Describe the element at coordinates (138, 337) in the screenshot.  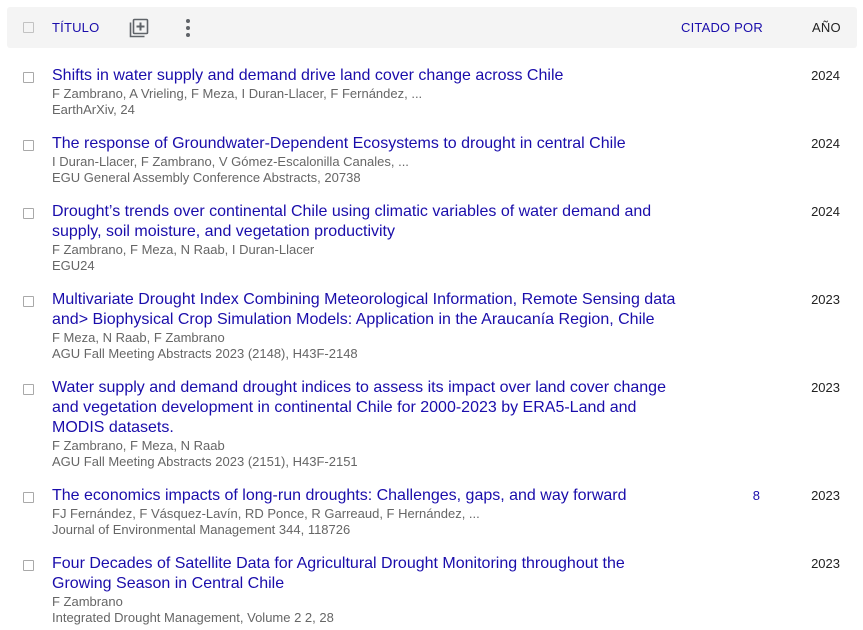
I see `article-authors: F Meza, N Raab, F Zambrano` at that location.